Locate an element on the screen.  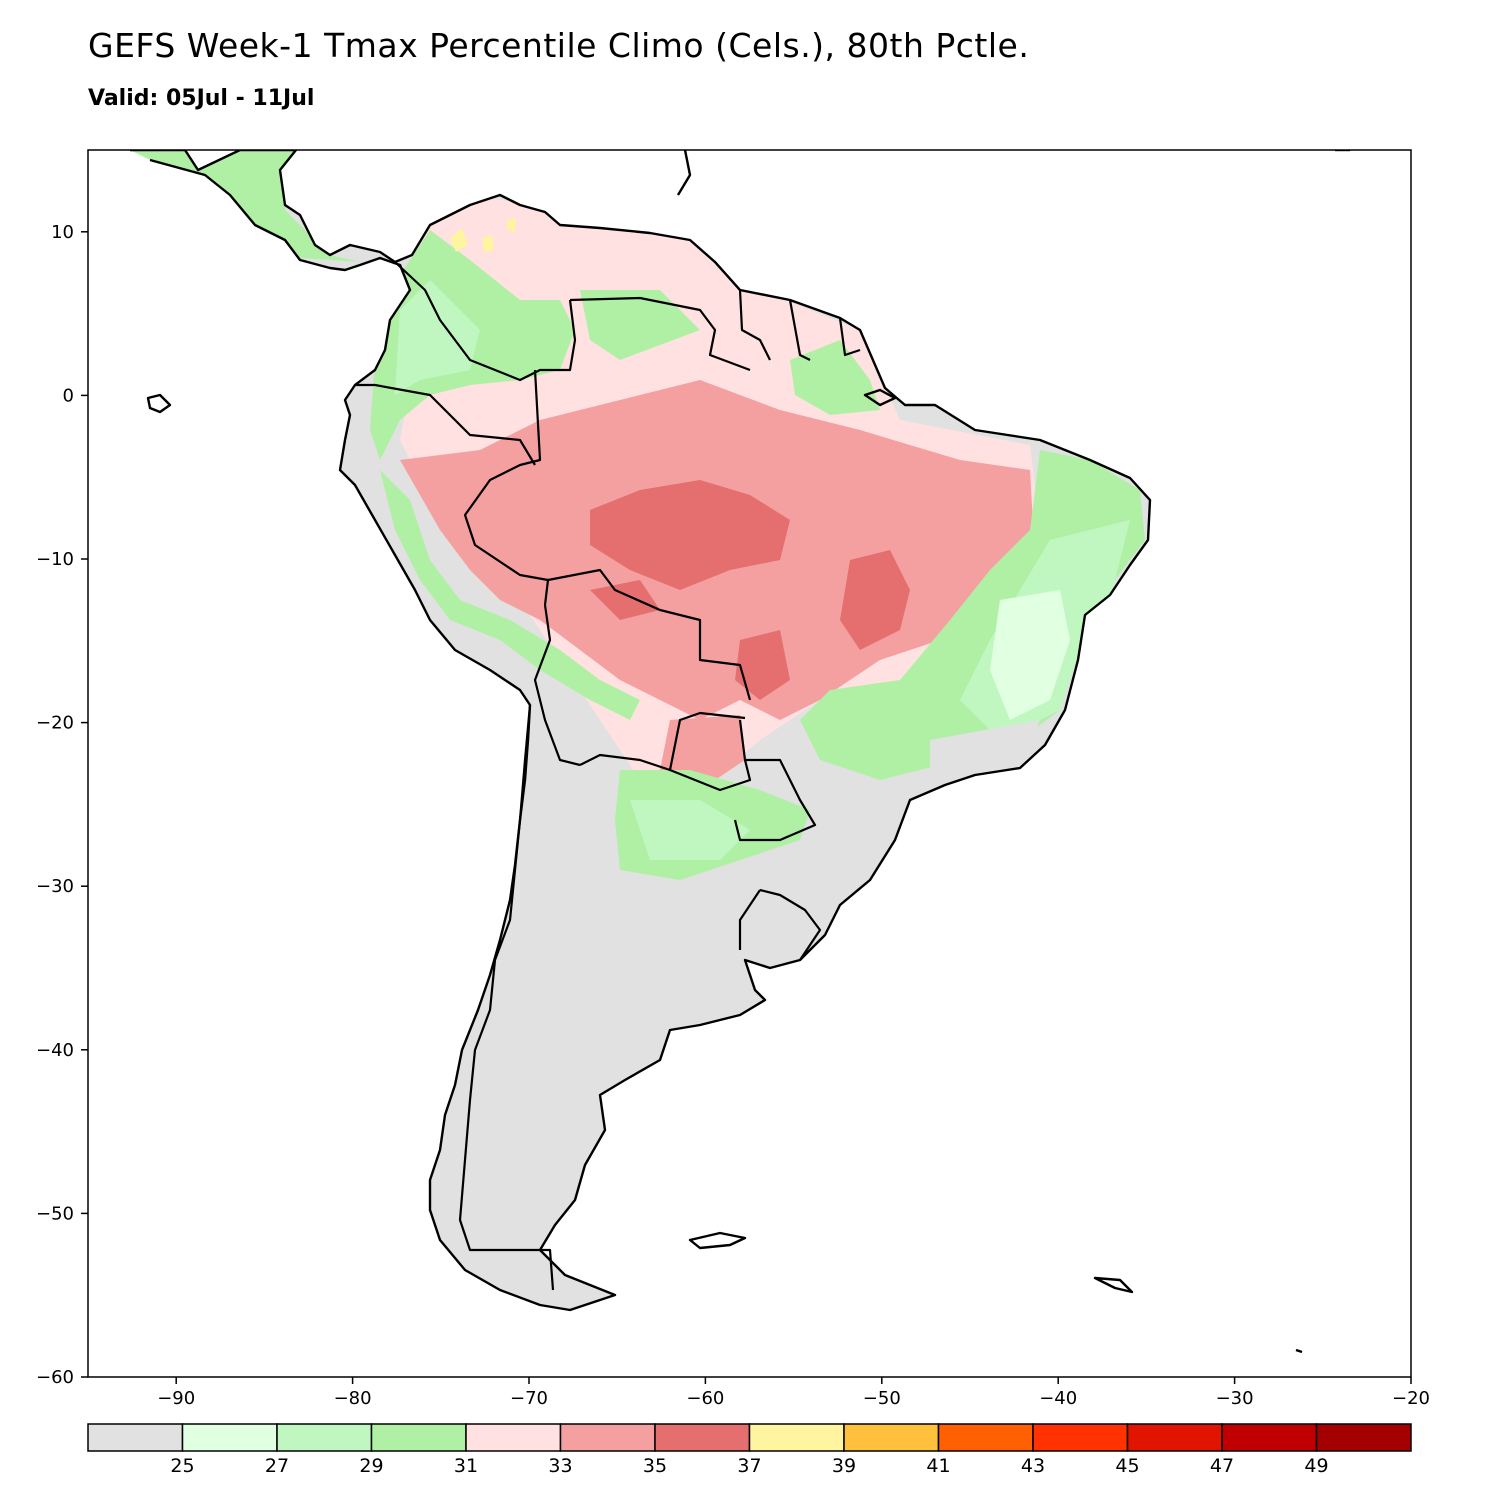
colorbar-label: 41 is located at coordinates (938, 1466).